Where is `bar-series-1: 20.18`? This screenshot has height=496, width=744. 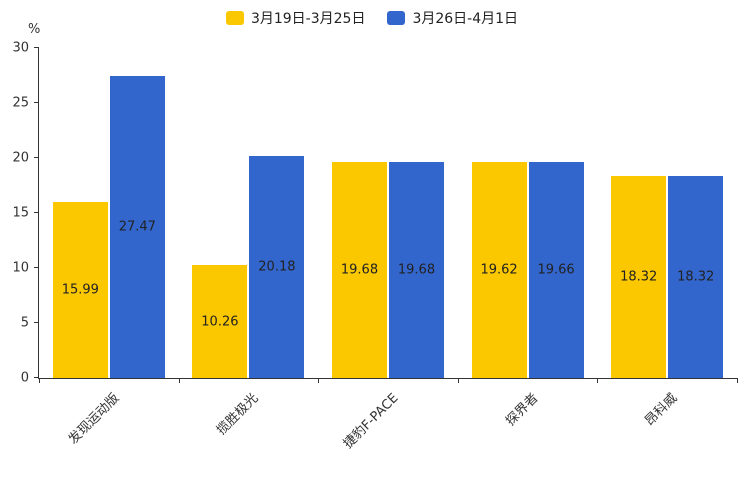 bar-series-1: 20.18 is located at coordinates (277, 267).